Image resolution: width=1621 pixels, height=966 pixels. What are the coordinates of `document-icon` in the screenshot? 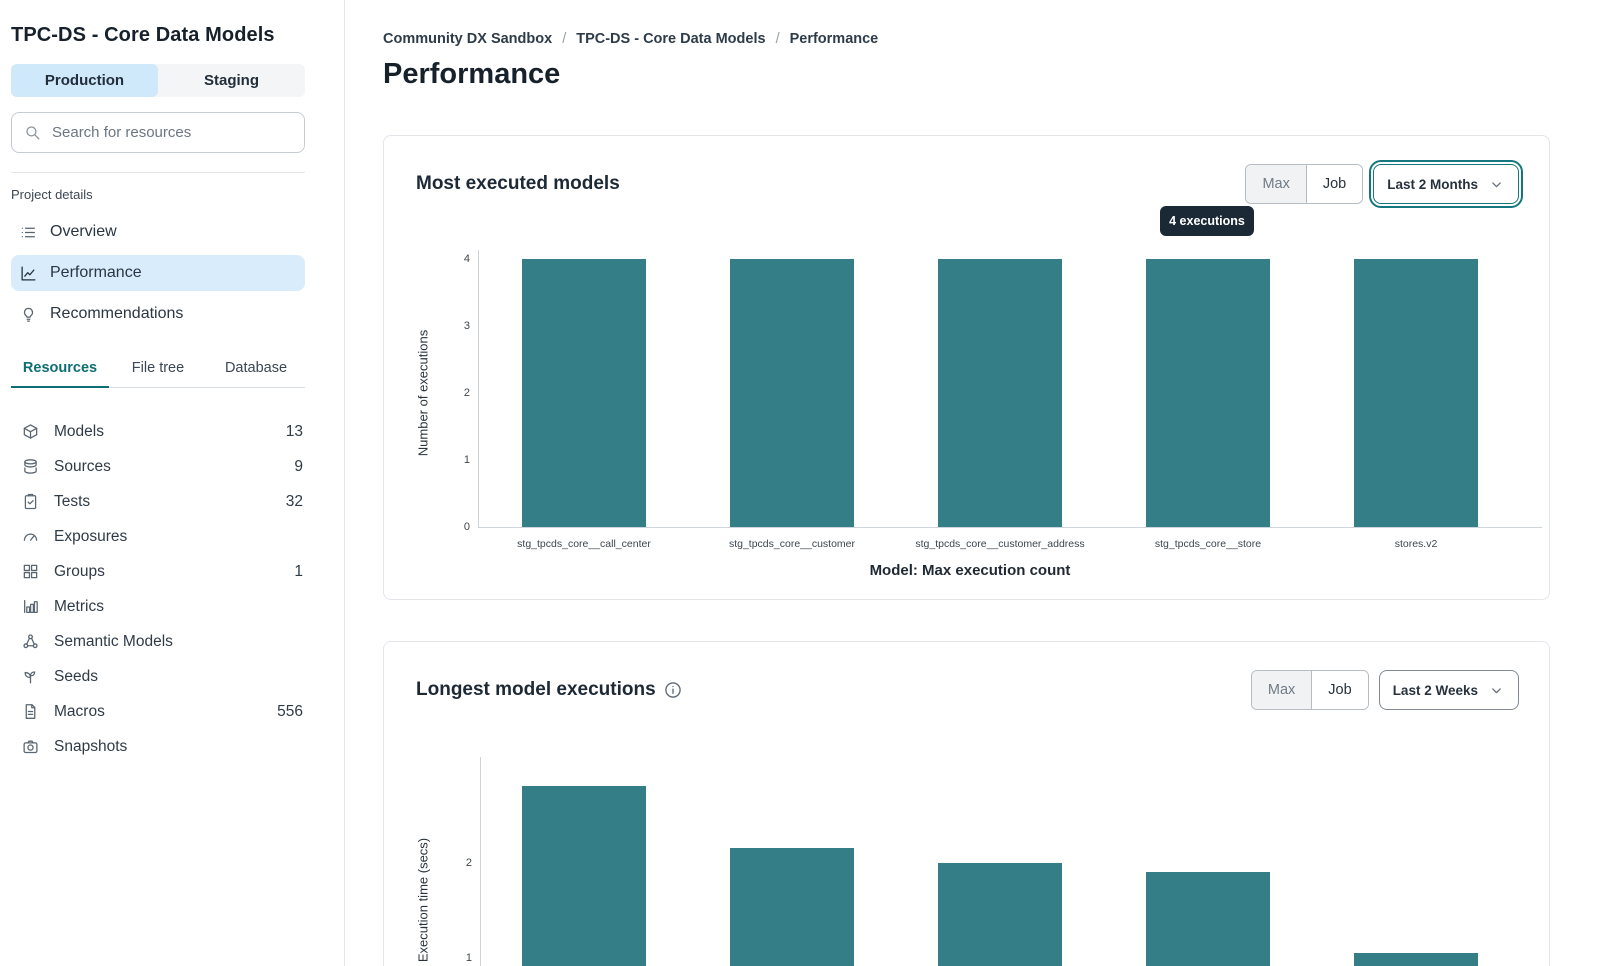 It's located at (30, 711).